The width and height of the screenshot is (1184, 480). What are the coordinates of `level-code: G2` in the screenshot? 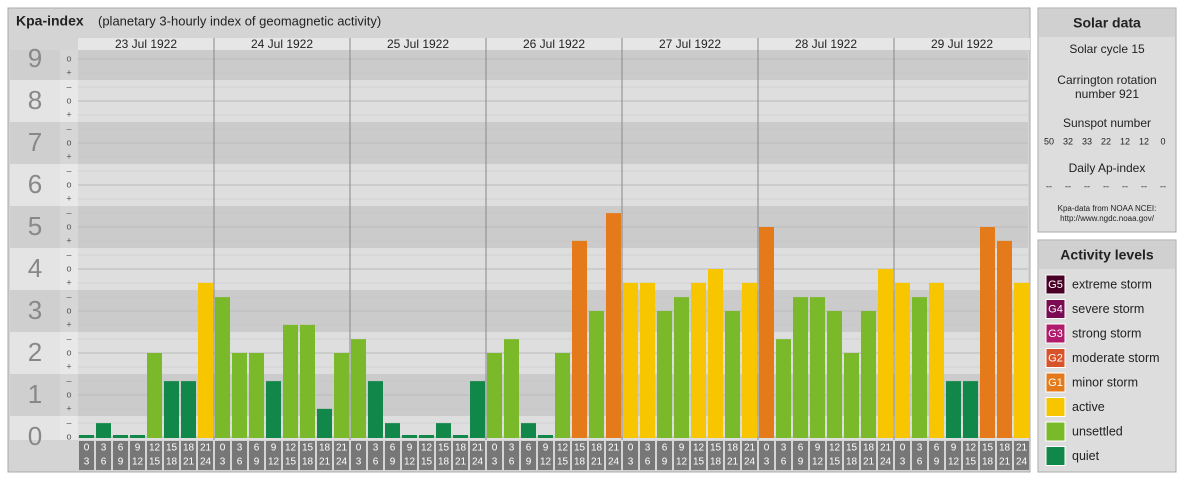 It's located at (1055, 358).